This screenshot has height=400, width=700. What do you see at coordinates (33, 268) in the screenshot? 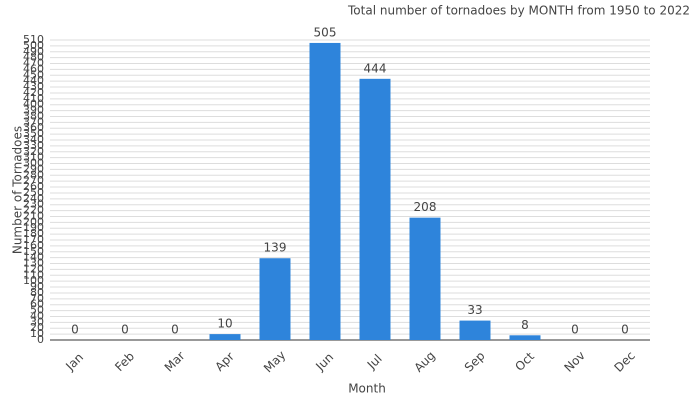
I see `y-tick-label: 120` at bounding box center [33, 268].